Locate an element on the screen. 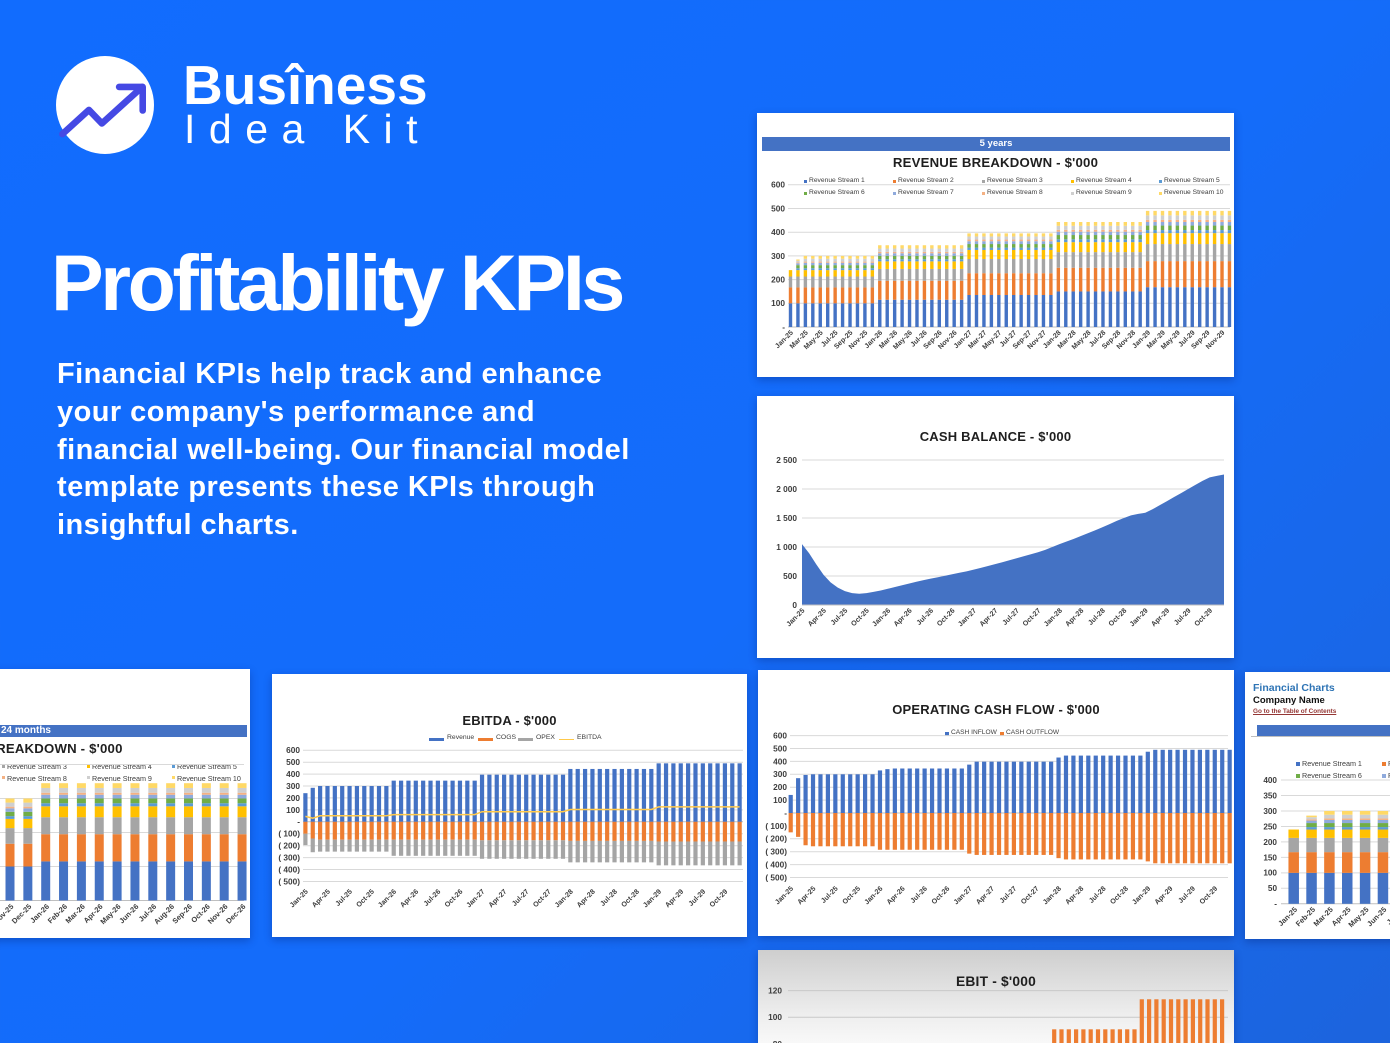 The image size is (1390, 1043). svg-text: Jun-26 is located at coordinates (128, 913).